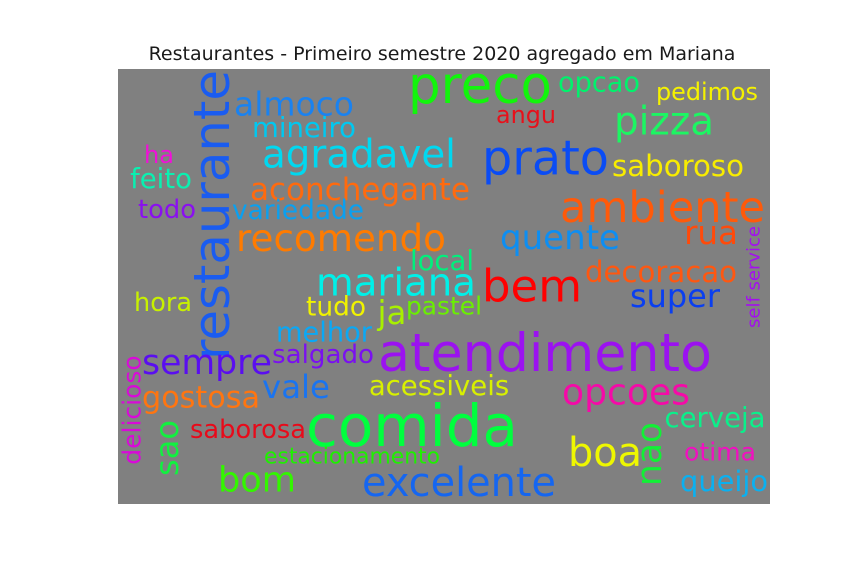 This screenshot has width=864, height=576. I want to click on word-aconchegante: aconchegante, so click(360, 190).